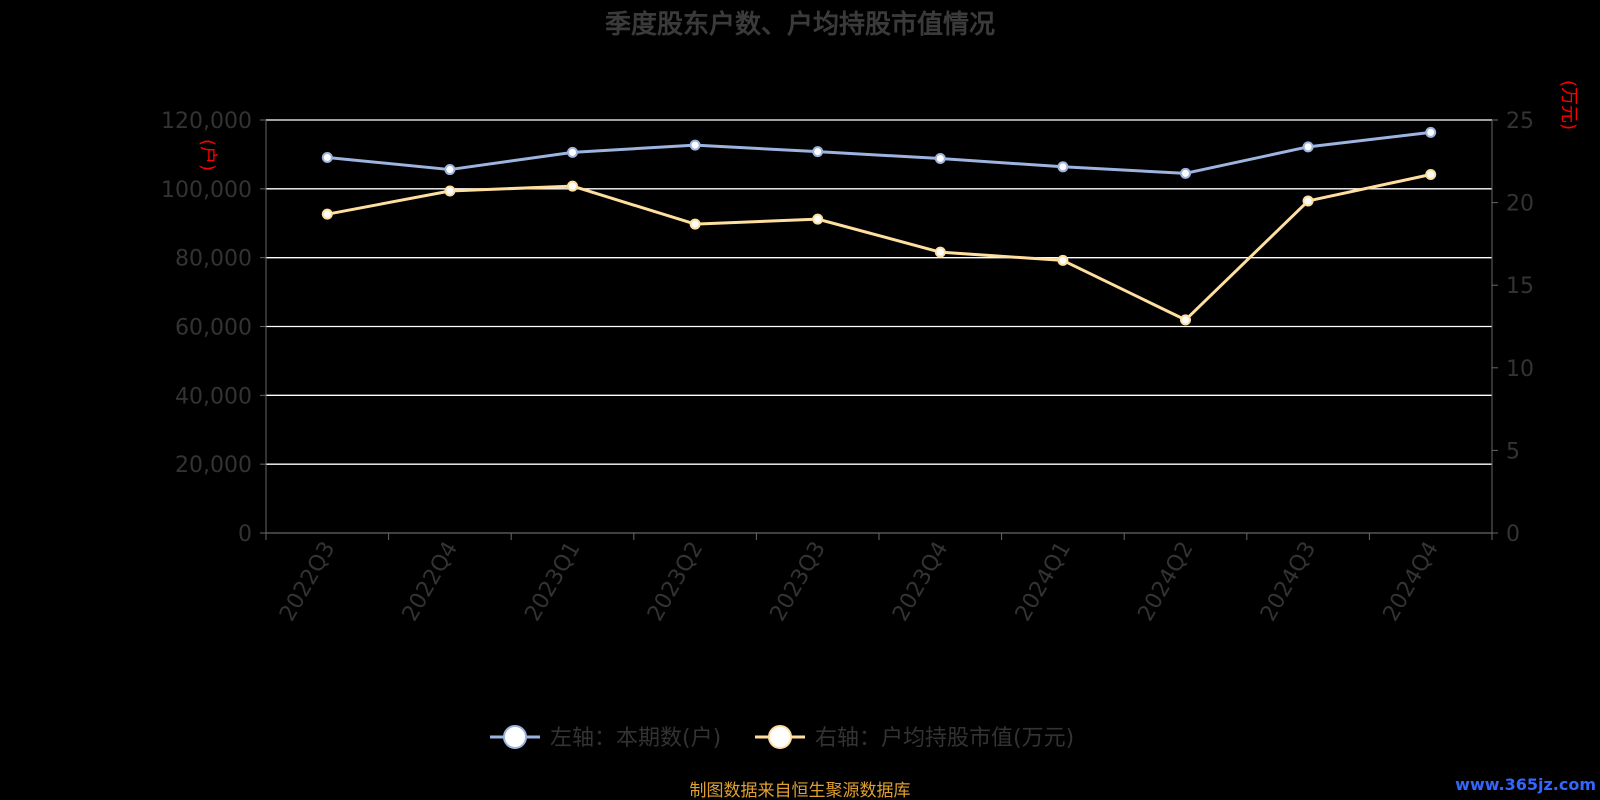  I want to click on chart-title: 季度股东户数、户均持股市值情况, so click(800, 24).